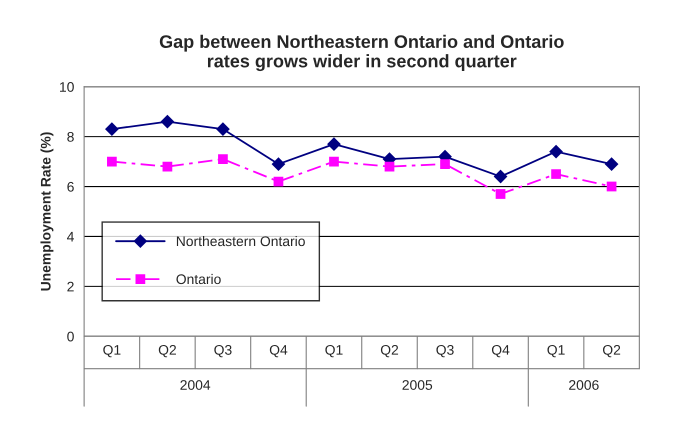 This screenshot has width=673, height=423. What do you see at coordinates (584, 385) in the screenshot?
I see `text: 2006` at bounding box center [584, 385].